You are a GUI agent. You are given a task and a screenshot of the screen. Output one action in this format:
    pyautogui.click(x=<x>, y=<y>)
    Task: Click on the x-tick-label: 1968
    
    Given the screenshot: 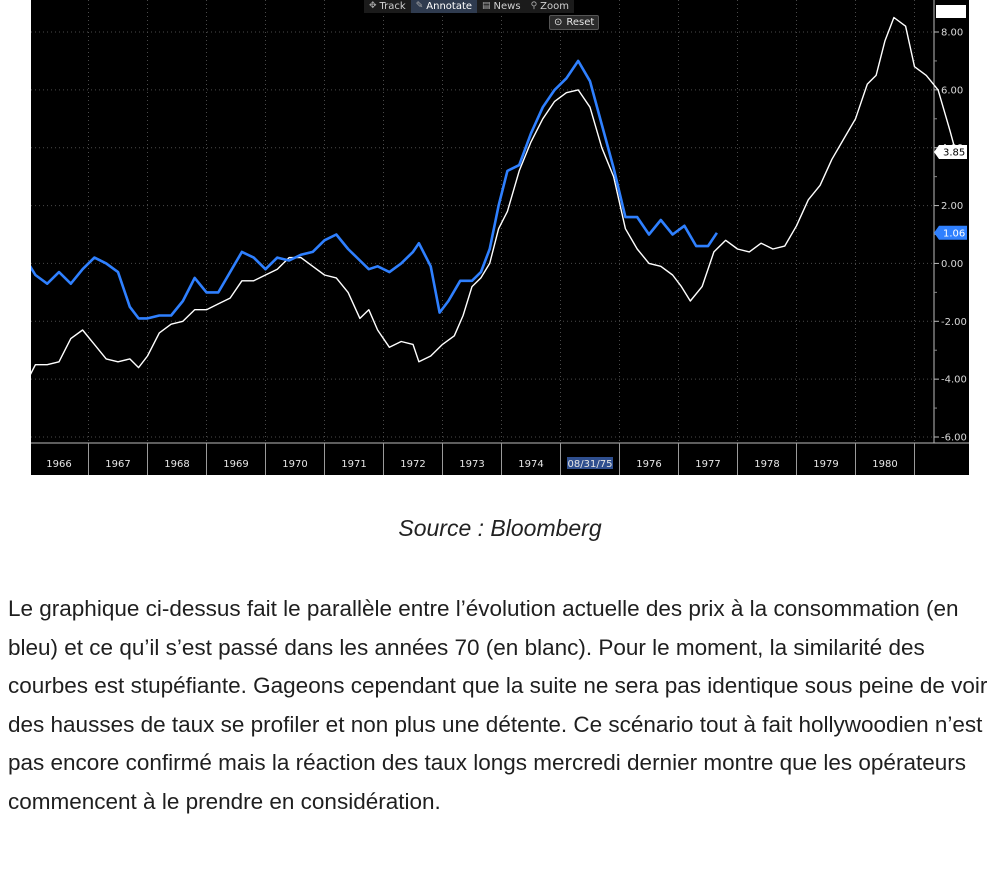 What is the action you would take?
    pyautogui.click(x=176, y=464)
    